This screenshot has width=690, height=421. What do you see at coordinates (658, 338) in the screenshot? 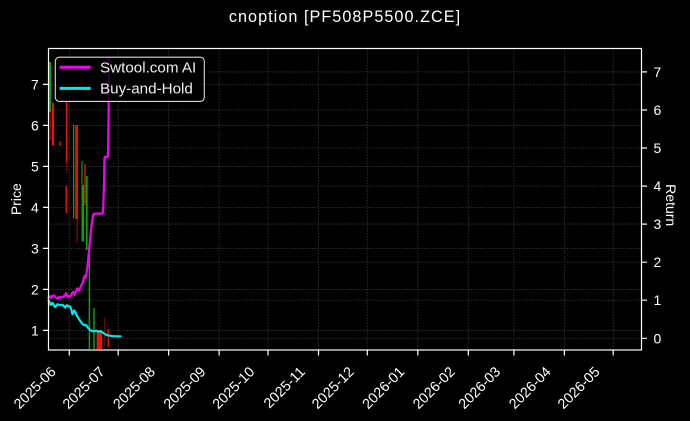
I see `svg-text: 0` at bounding box center [658, 338].